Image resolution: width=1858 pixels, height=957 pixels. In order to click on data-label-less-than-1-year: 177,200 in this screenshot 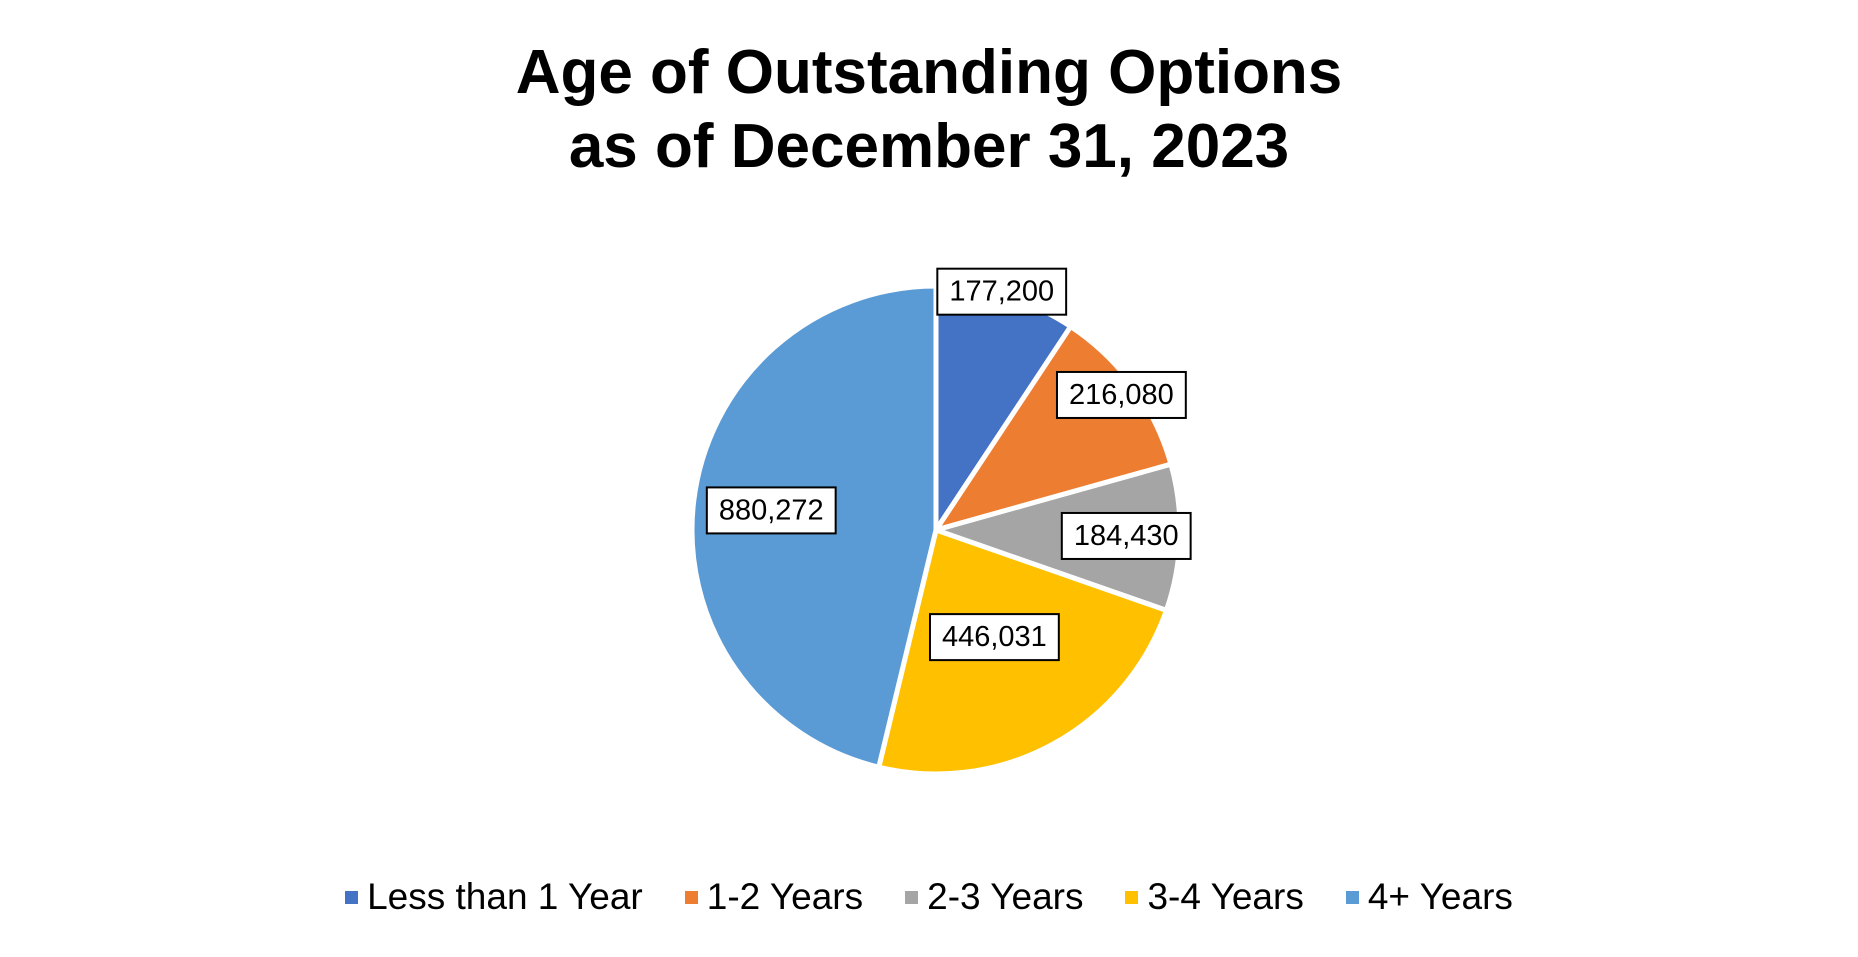, I will do `click(1002, 291)`.